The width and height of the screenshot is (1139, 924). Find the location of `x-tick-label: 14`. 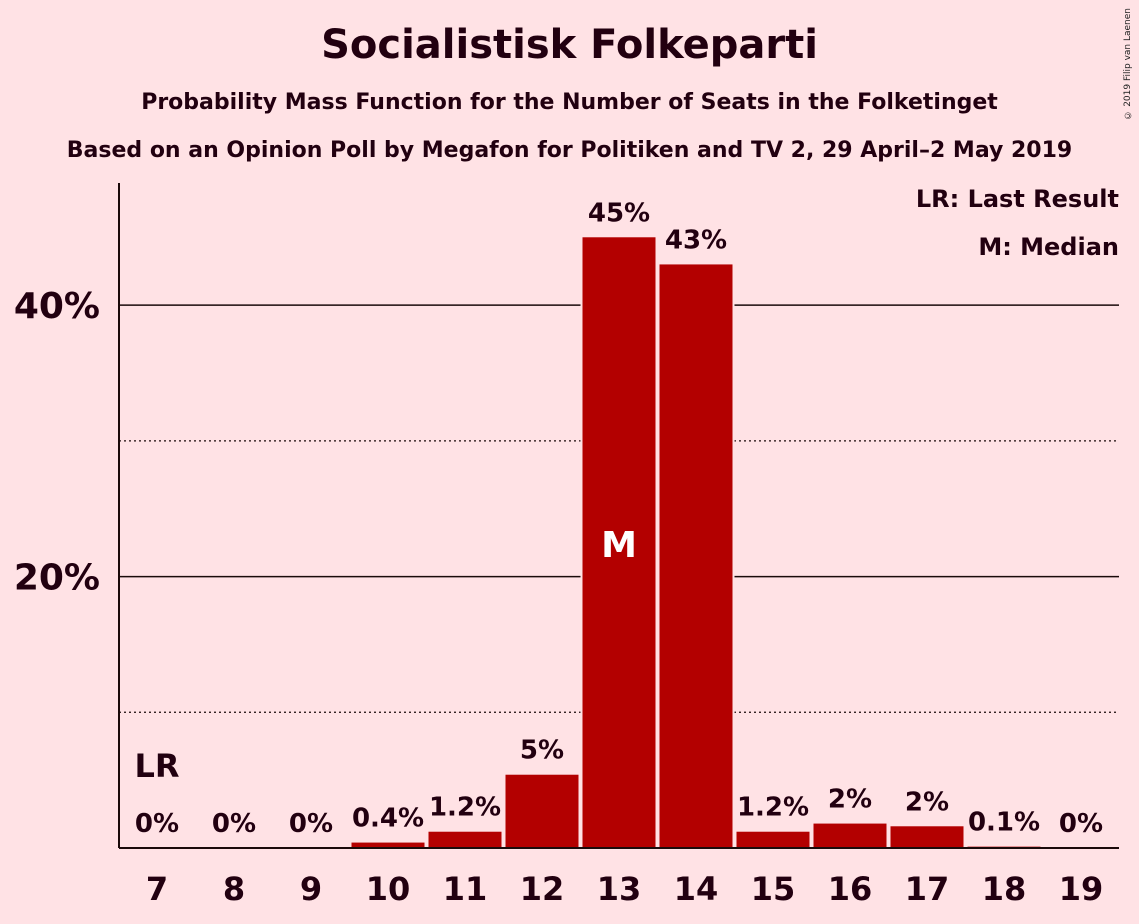

x-tick-label: 14 is located at coordinates (696, 889).